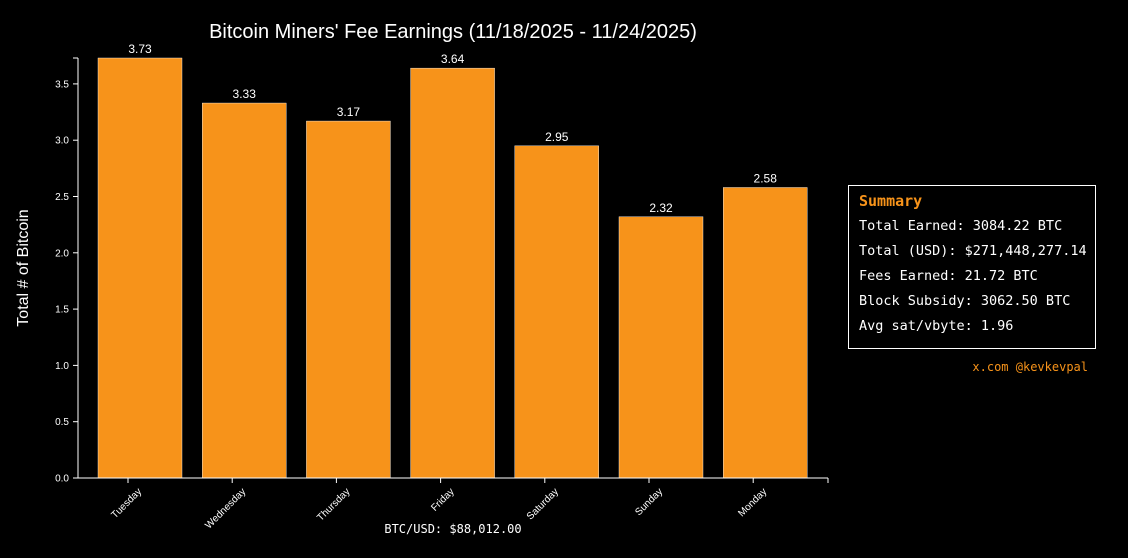  I want to click on x-tick-label-thursday: Thursday, so click(333, 504).